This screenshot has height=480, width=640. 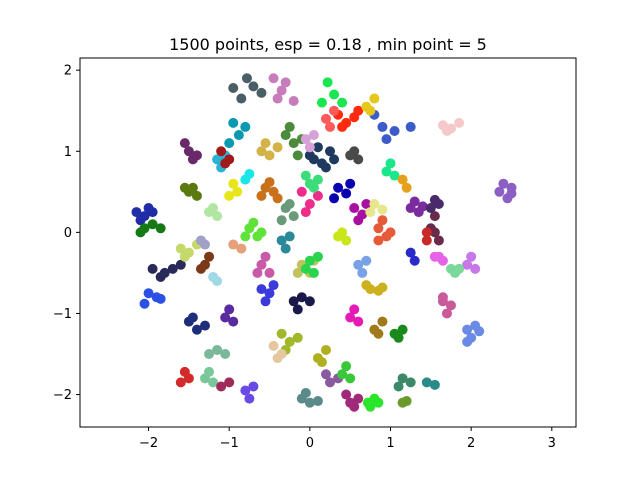 I want to click on x-tick-label: −1, so click(x=229, y=443).